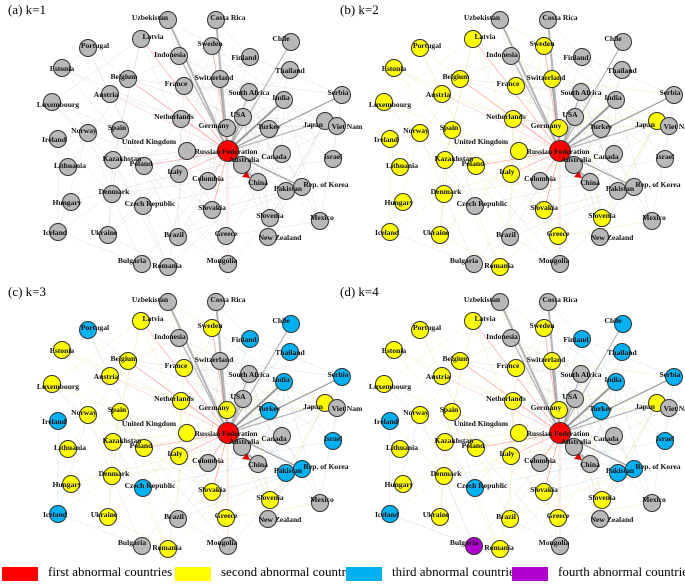 The width and height of the screenshot is (685, 588). What do you see at coordinates (570, 396) in the screenshot?
I see `node-label-usa: USA` at bounding box center [570, 396].